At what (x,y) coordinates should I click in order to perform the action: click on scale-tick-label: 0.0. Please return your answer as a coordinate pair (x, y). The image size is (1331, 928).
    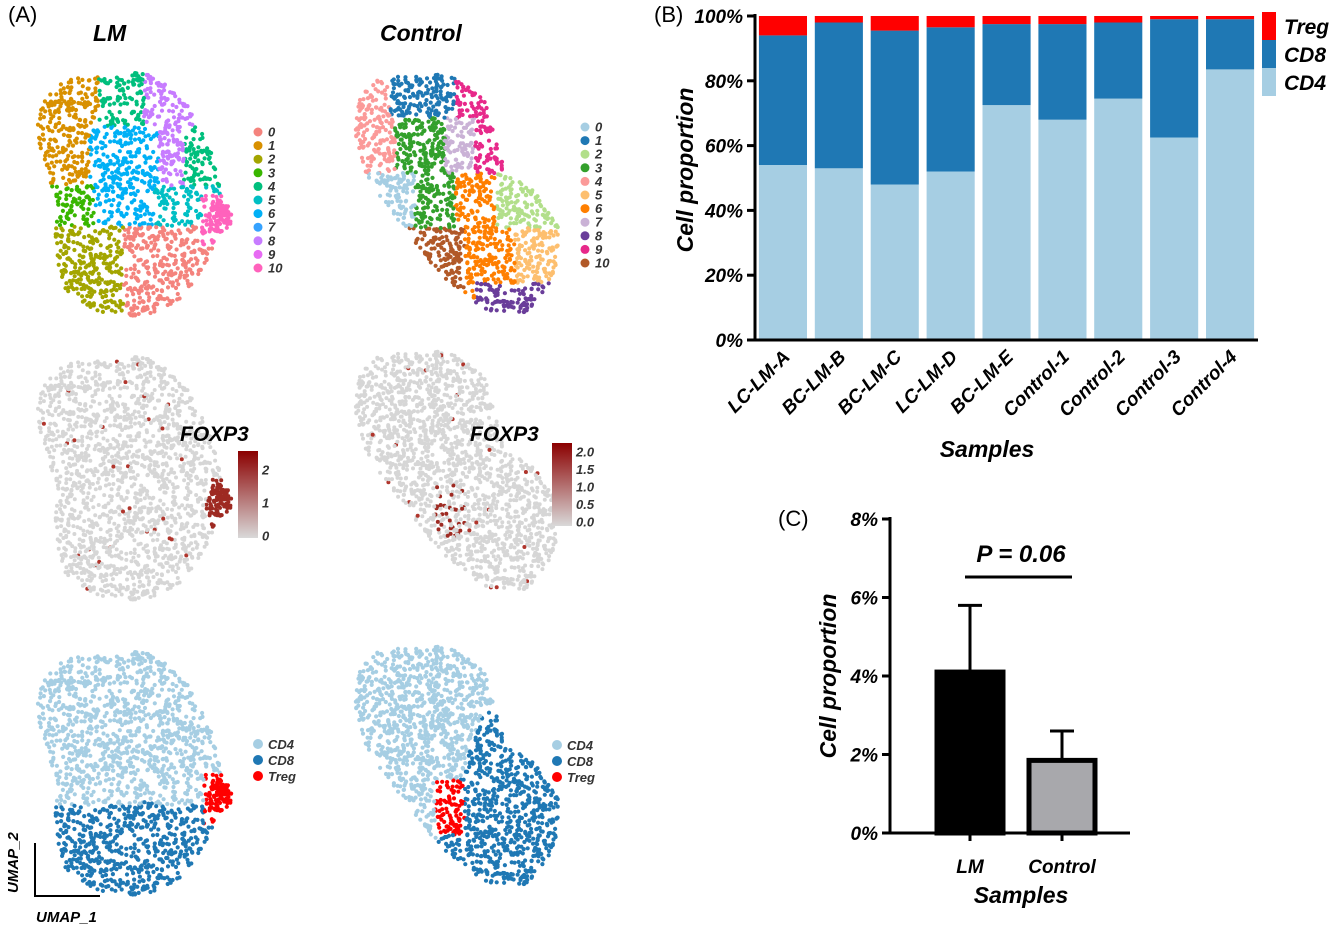
    Looking at the image, I should click on (585, 522).